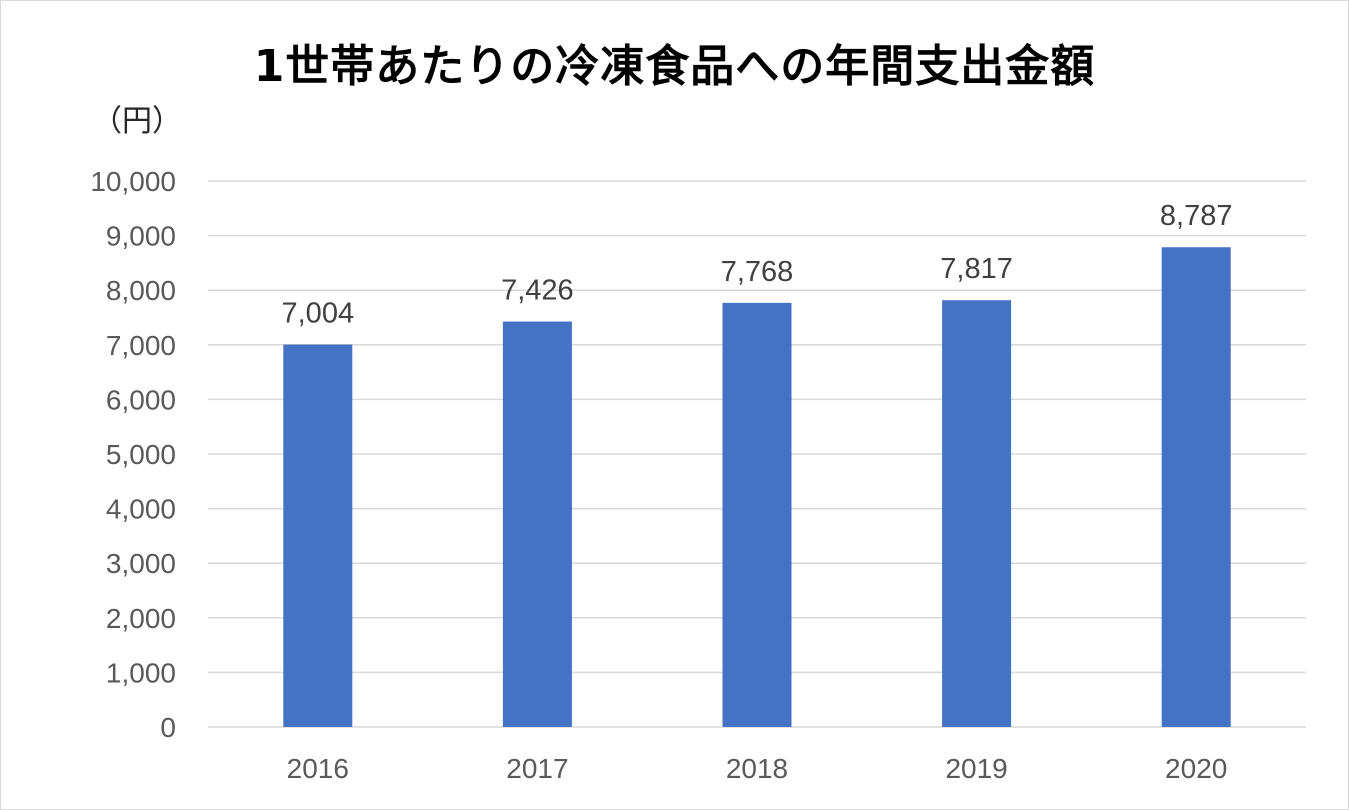  What do you see at coordinates (141, 399) in the screenshot?
I see `y-tick-label: 6,000` at bounding box center [141, 399].